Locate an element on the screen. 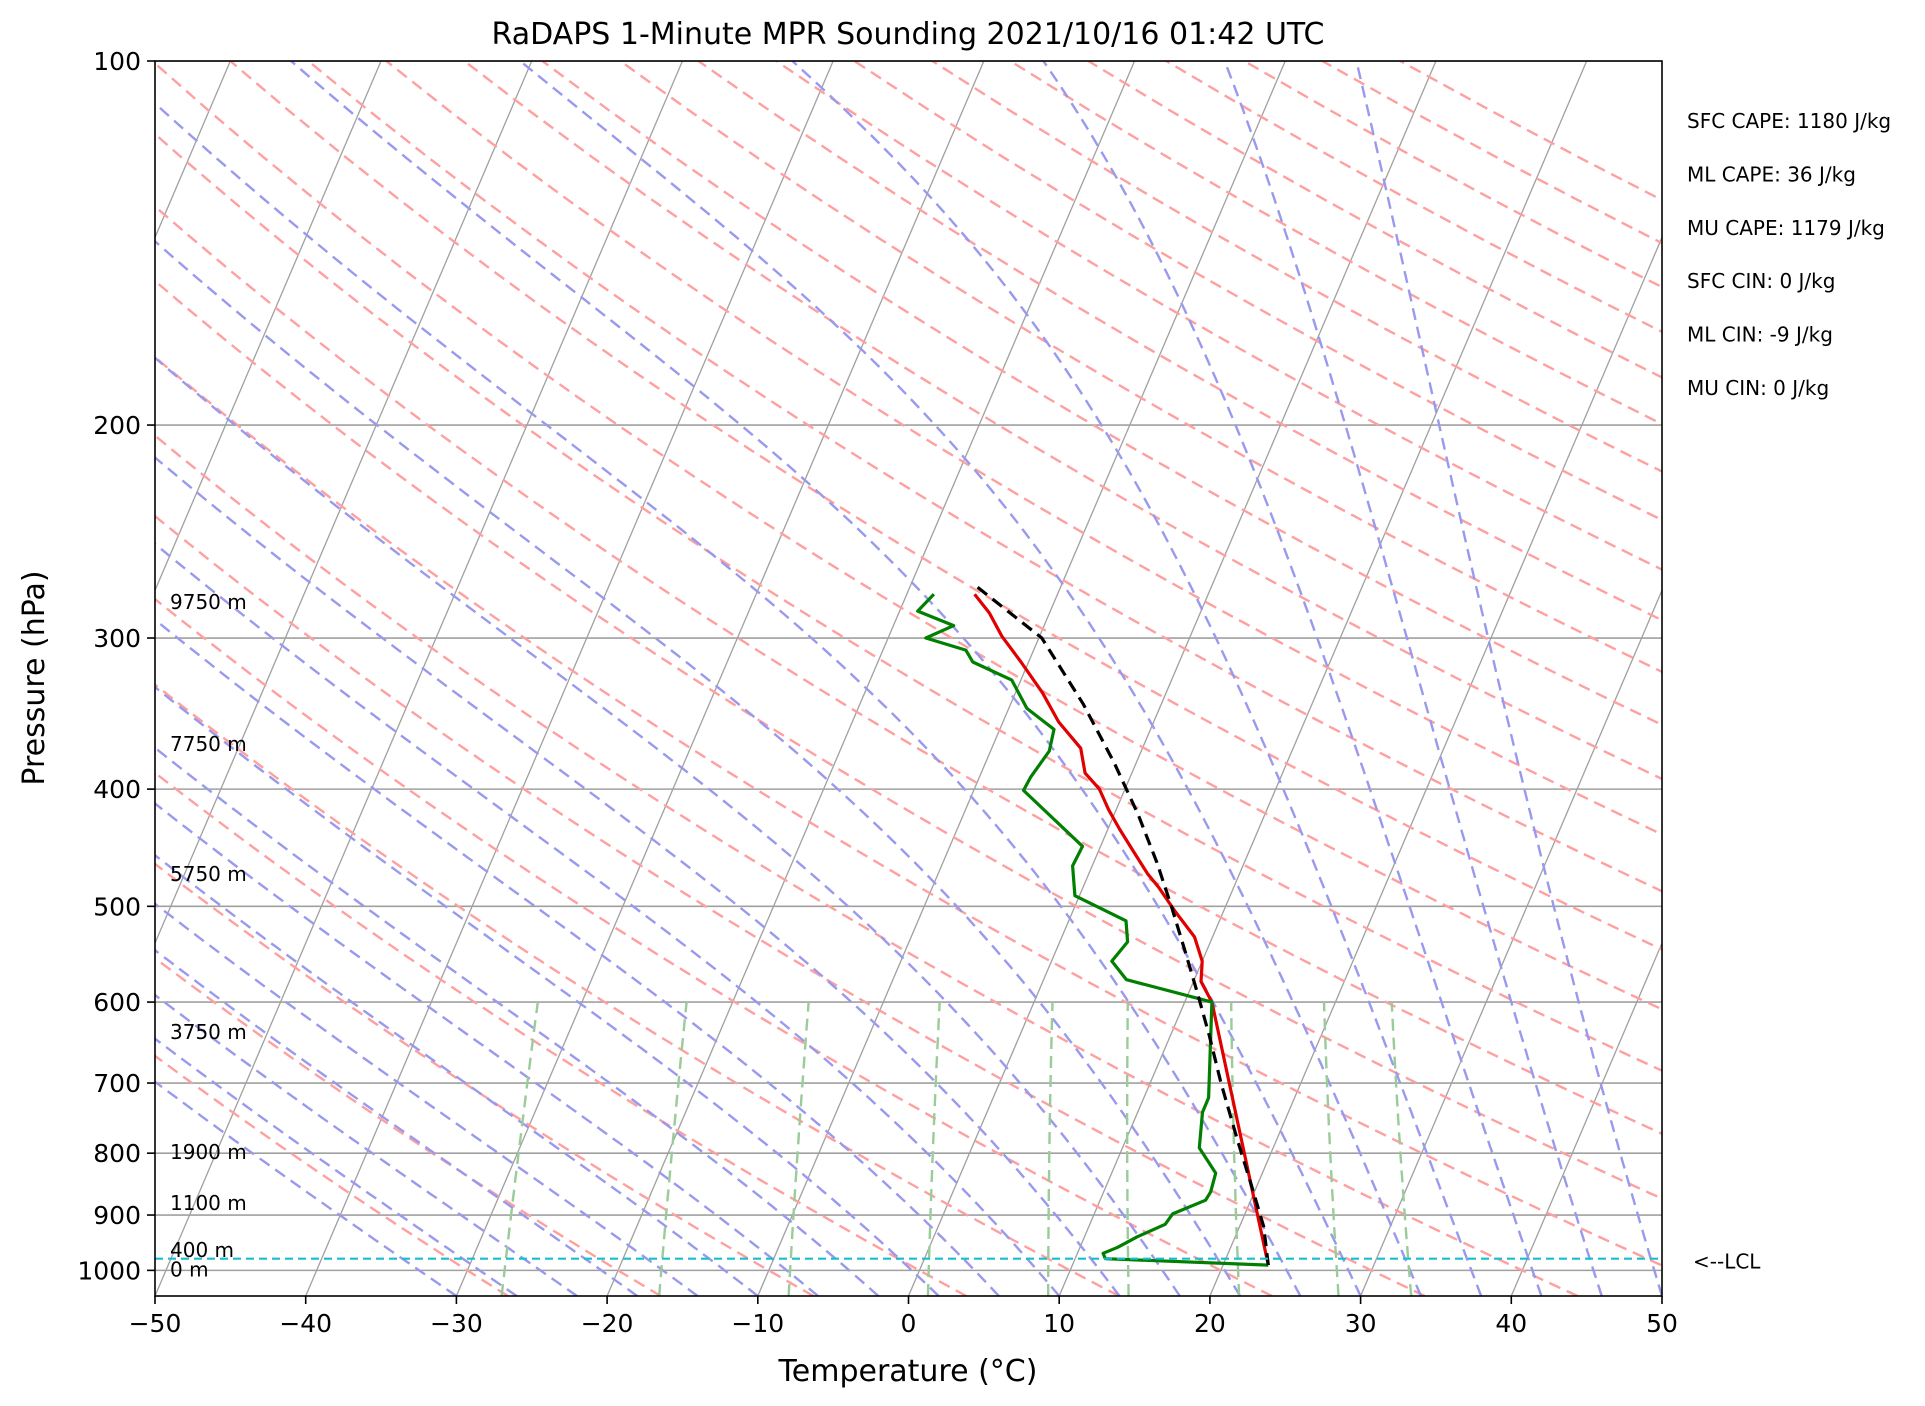 This screenshot has width=1925, height=1406. x-tick-label: 10 is located at coordinates (1059, 1323).